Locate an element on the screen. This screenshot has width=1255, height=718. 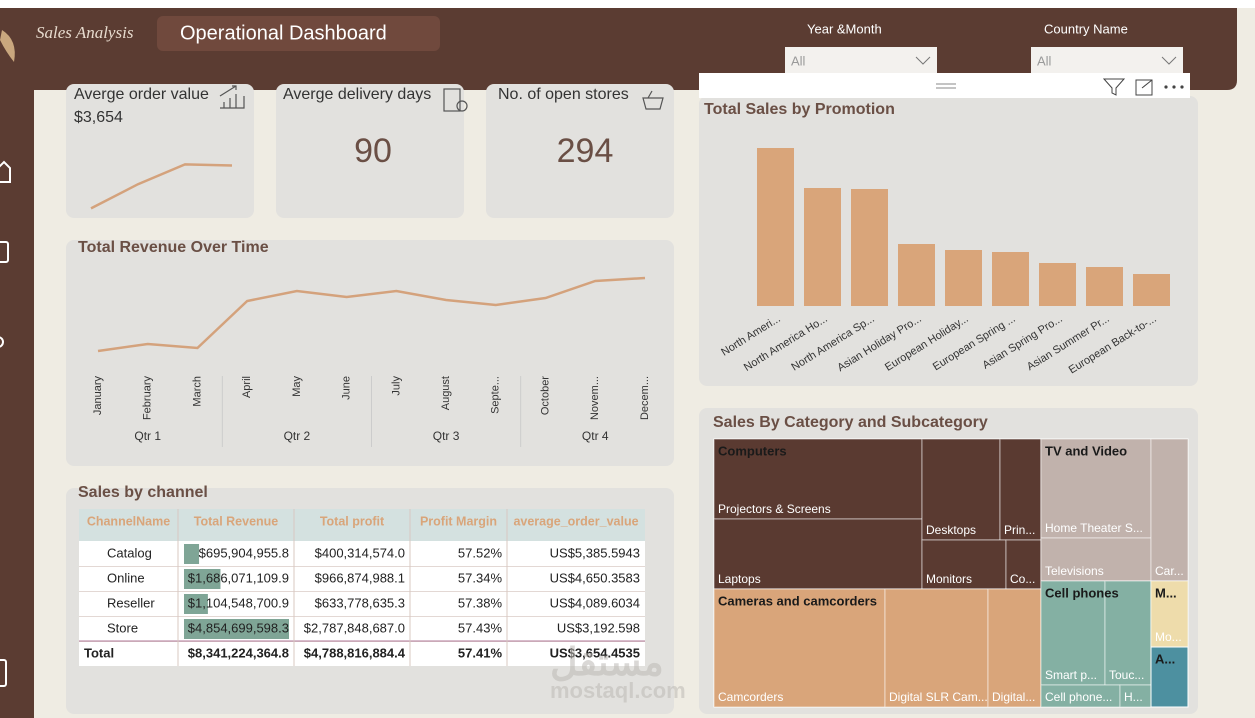
title-box is located at coordinates (298, 33).